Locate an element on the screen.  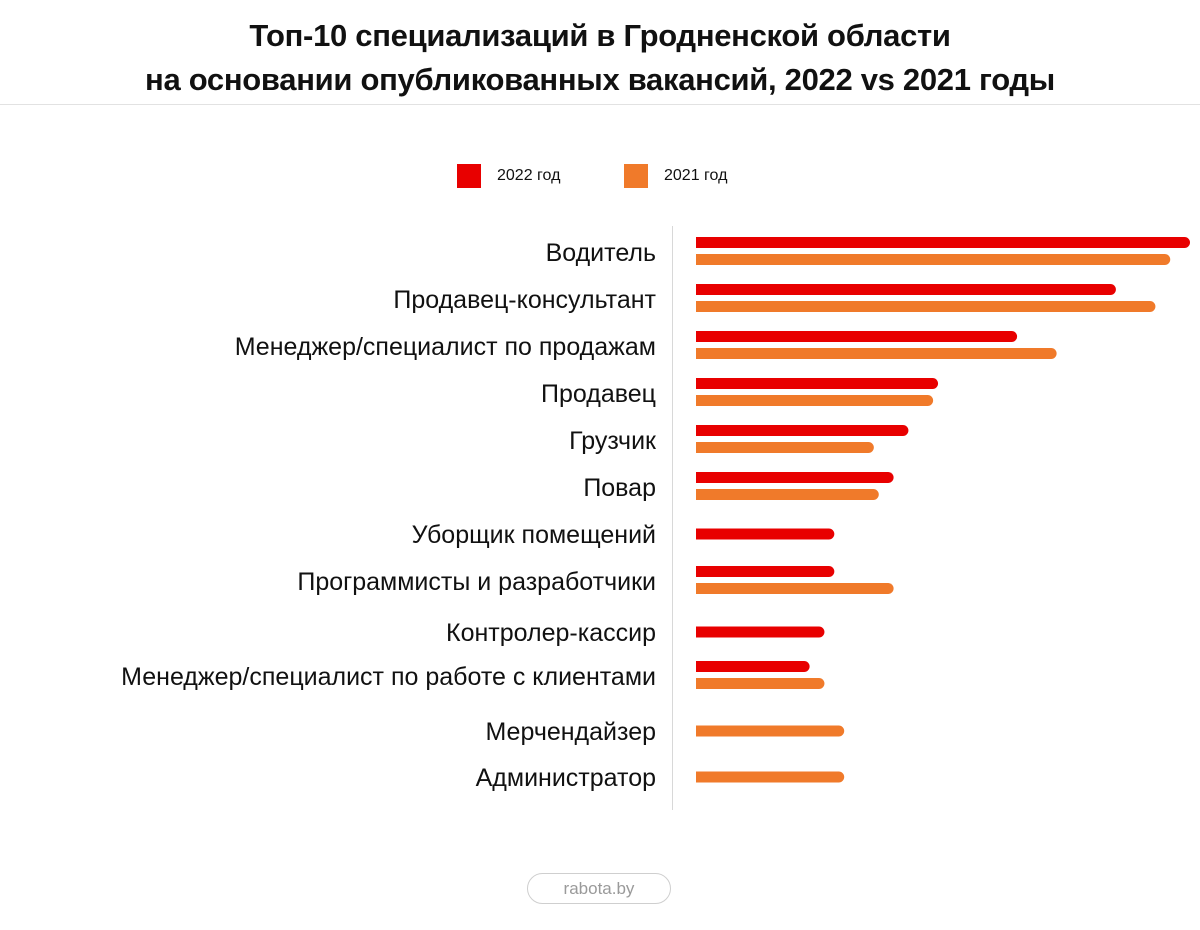
legend-swatch-2021 is located at coordinates (636, 176).